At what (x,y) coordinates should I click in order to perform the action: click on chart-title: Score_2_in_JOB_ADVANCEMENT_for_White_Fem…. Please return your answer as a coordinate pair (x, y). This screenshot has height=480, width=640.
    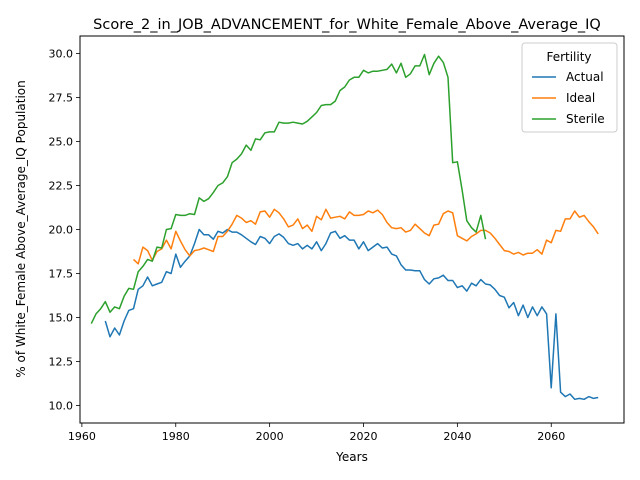
    Looking at the image, I should click on (347, 25).